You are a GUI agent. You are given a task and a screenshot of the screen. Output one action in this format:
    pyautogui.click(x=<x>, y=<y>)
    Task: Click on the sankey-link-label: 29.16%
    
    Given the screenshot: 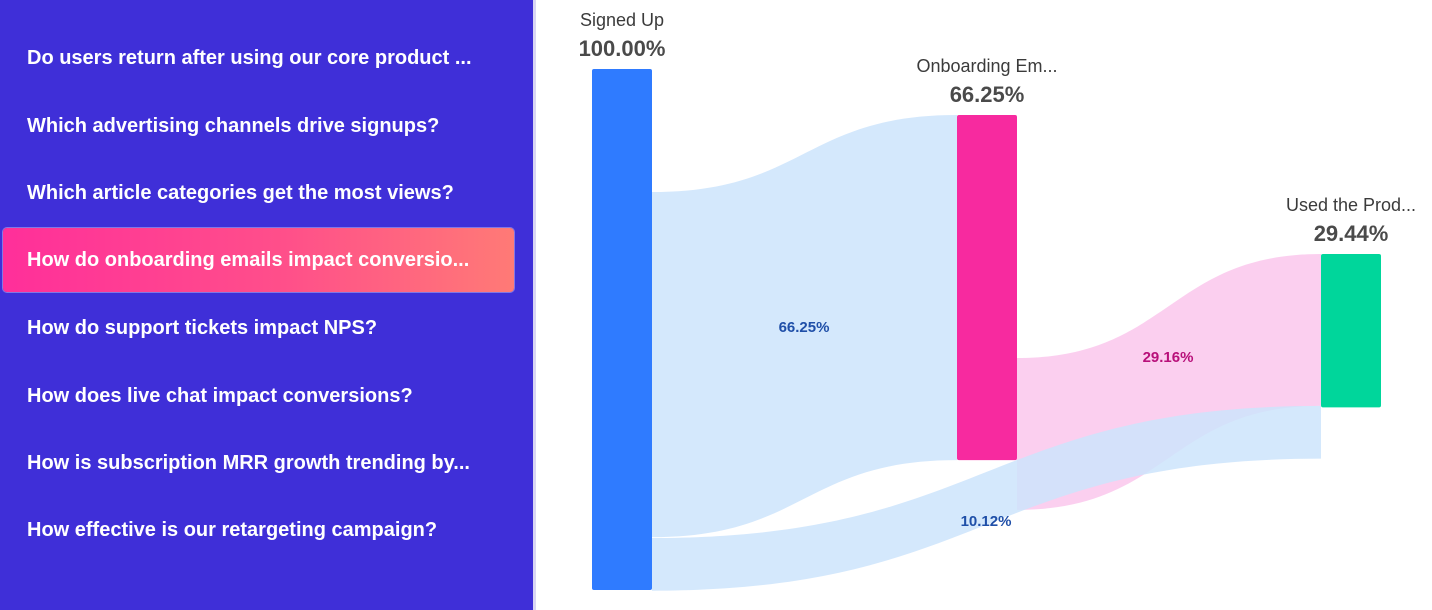 What is the action you would take?
    pyautogui.click(x=1168, y=357)
    